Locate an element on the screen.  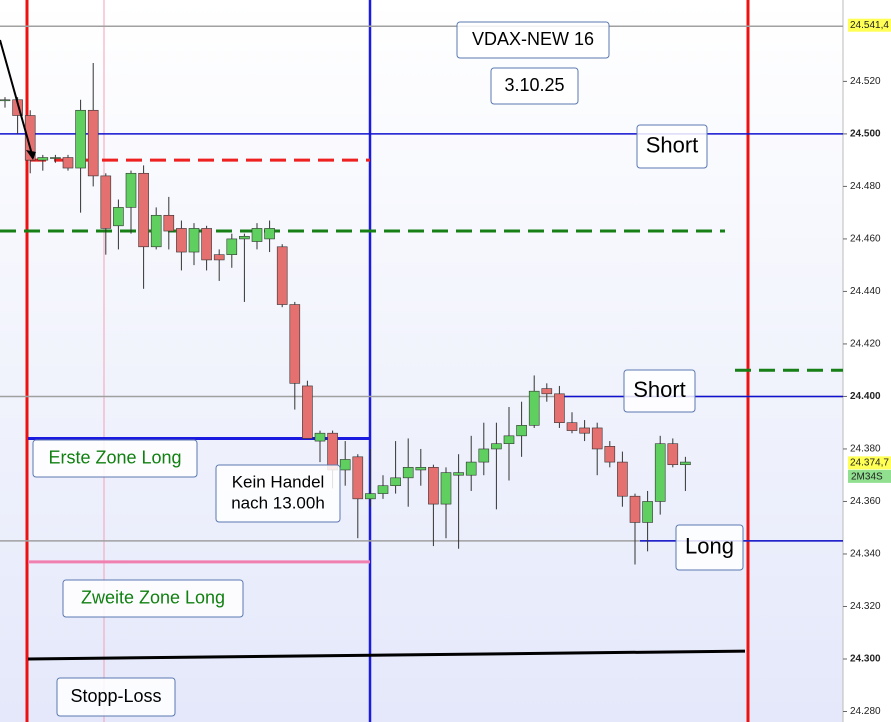
arrow is located at coordinates (17, 99).